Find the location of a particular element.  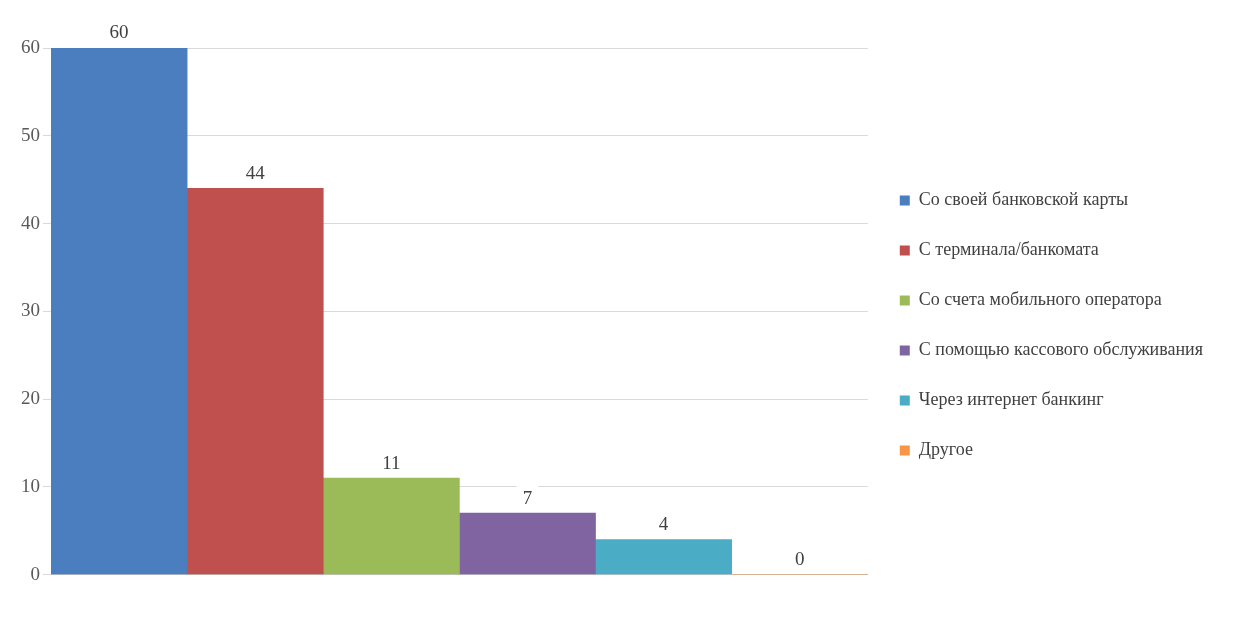

y-tick-label: 10 is located at coordinates (30, 485).